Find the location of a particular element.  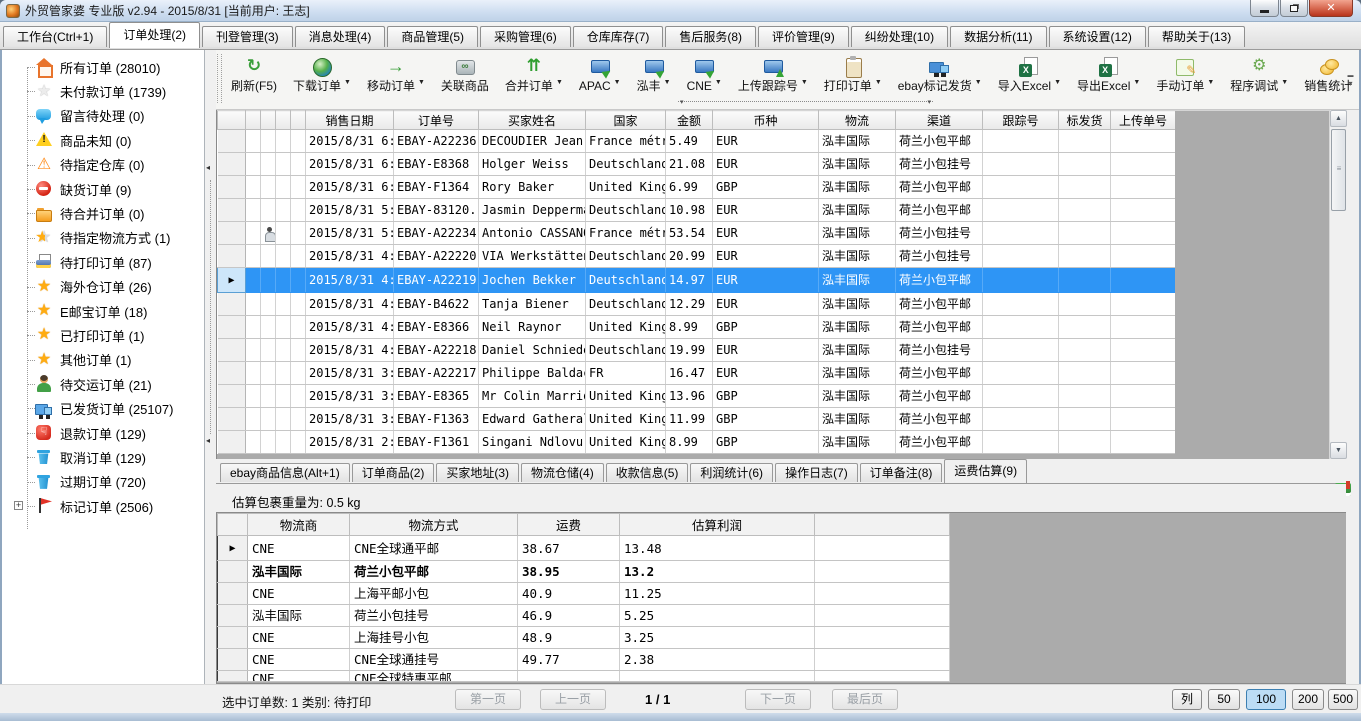

row-selector-cell: ▶ is located at coordinates (232, 548).